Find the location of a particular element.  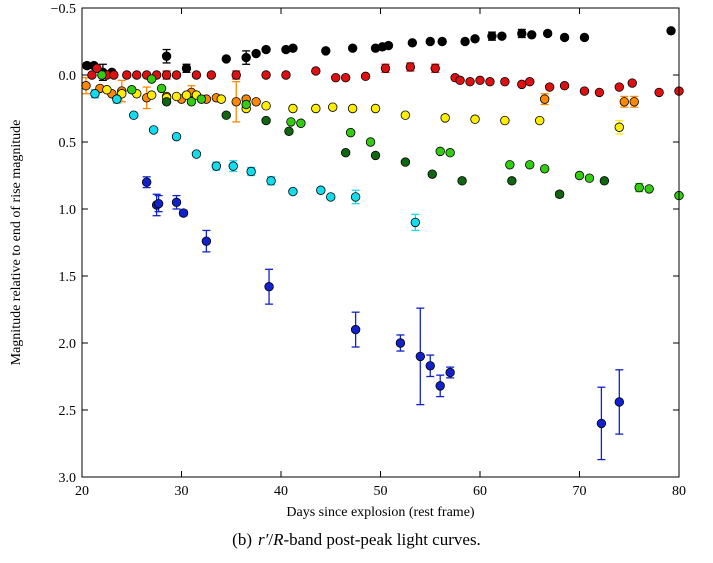

caption-label: (b) is located at coordinates (242, 539).